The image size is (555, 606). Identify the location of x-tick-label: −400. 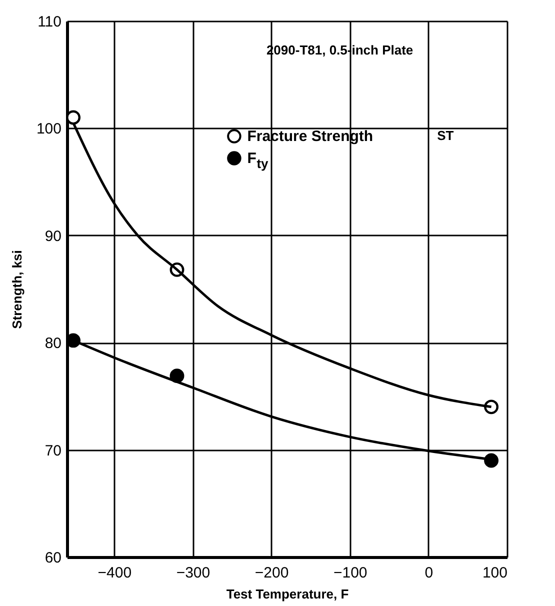
(115, 573).